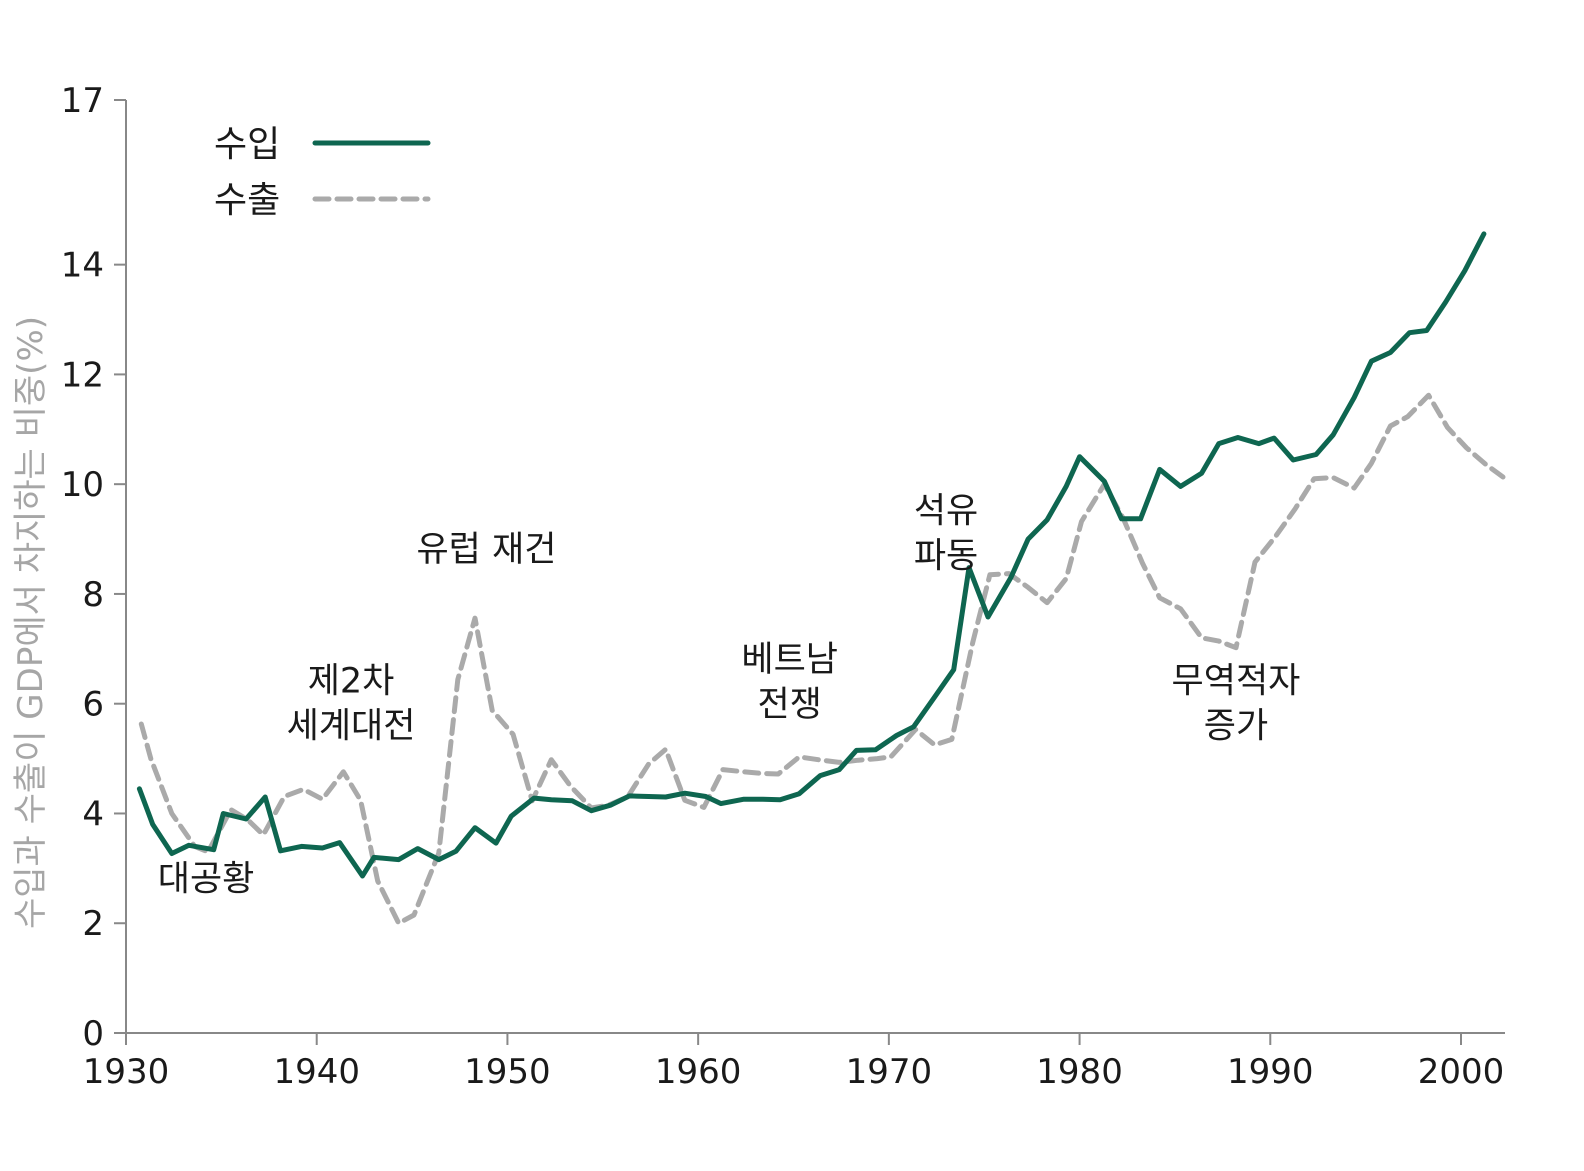 The height and width of the screenshot is (1171, 1584). What do you see at coordinates (82, 375) in the screenshot?
I see `y-tick-label: 12` at bounding box center [82, 375].